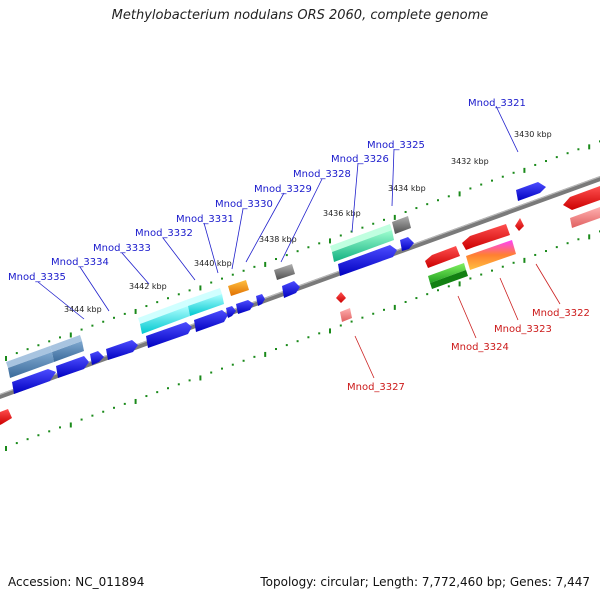 Image resolution: width=600 pixels, height=600 pixels. Describe the element at coordinates (322, 174) in the screenshot. I see `gene-label-forward: Mnod_3328` at that location.